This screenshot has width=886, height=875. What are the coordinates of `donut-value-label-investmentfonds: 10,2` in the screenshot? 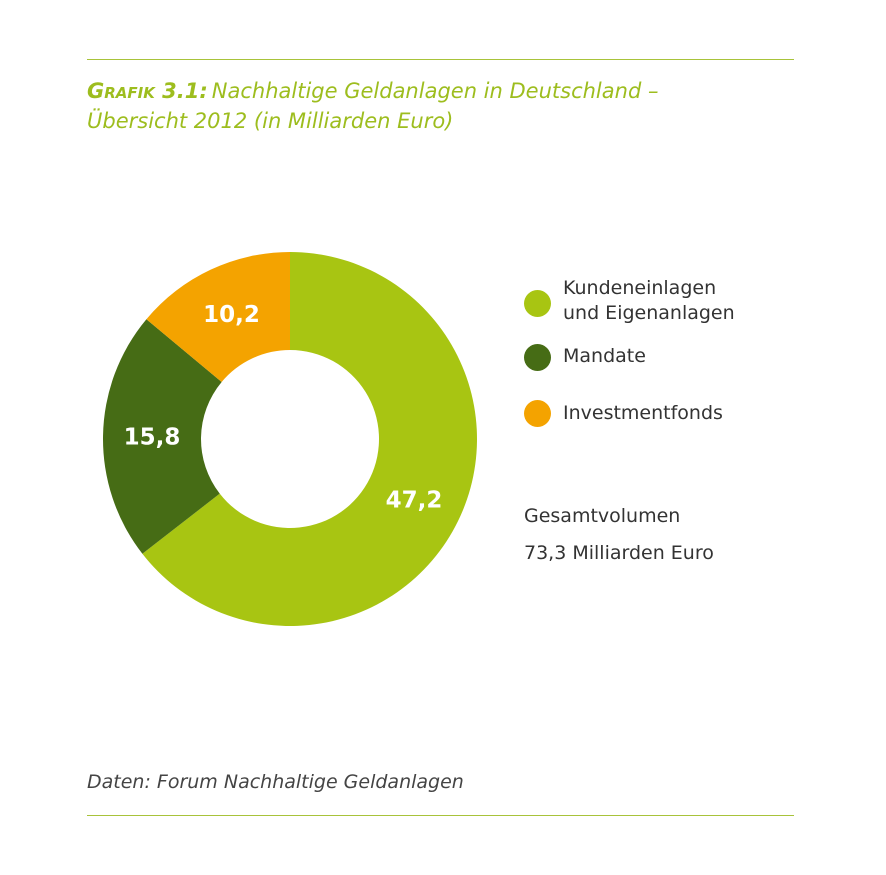 It's located at (231, 315).